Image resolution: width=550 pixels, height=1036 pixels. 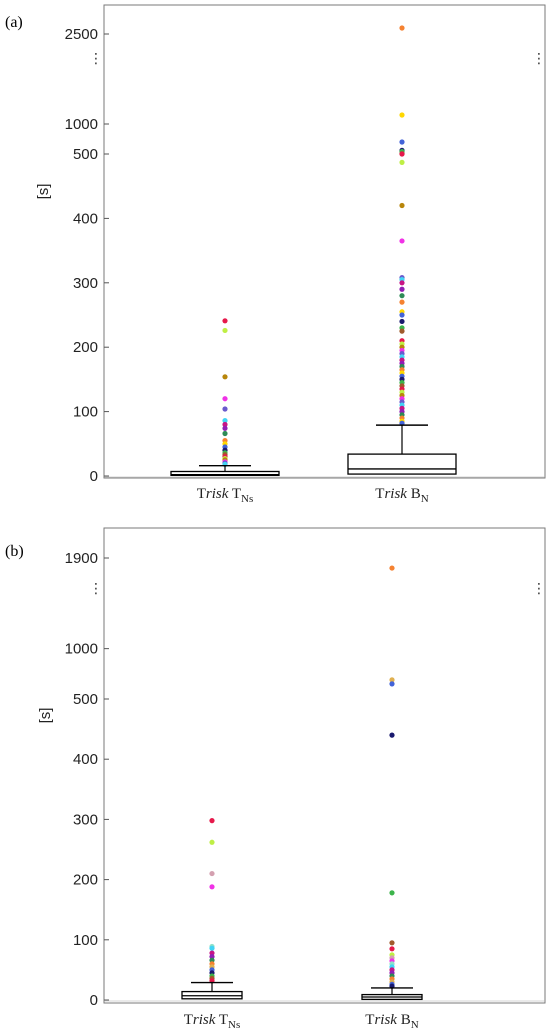 What do you see at coordinates (402, 464) in the screenshot?
I see `box-iqr` at bounding box center [402, 464].